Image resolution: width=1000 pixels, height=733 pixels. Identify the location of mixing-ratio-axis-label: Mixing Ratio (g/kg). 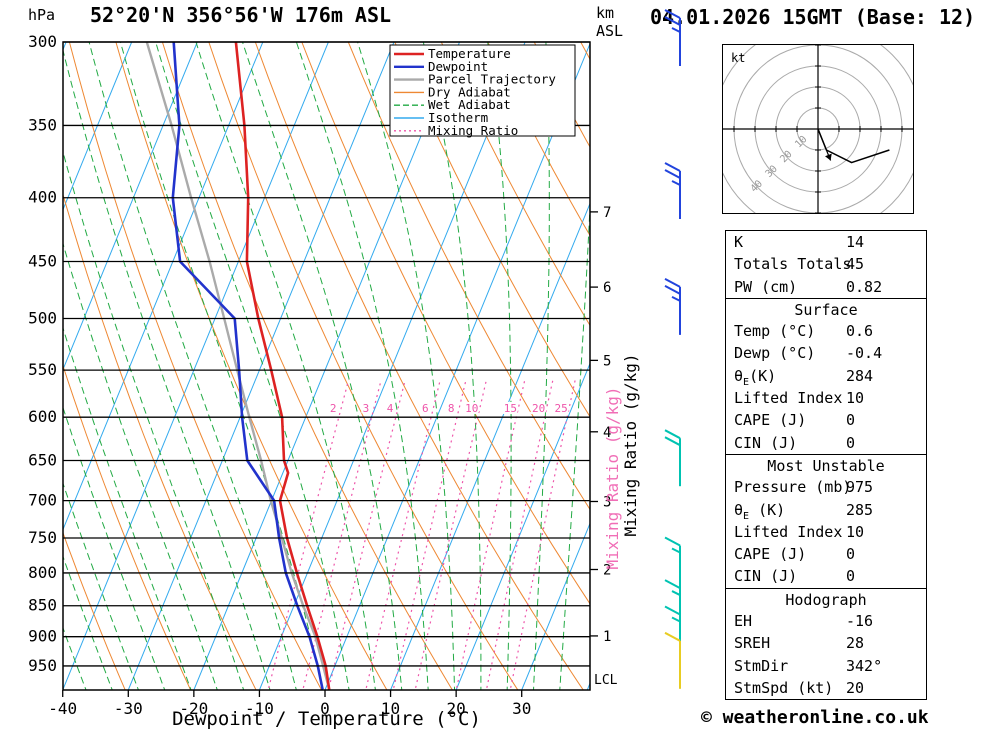
(630, 444).